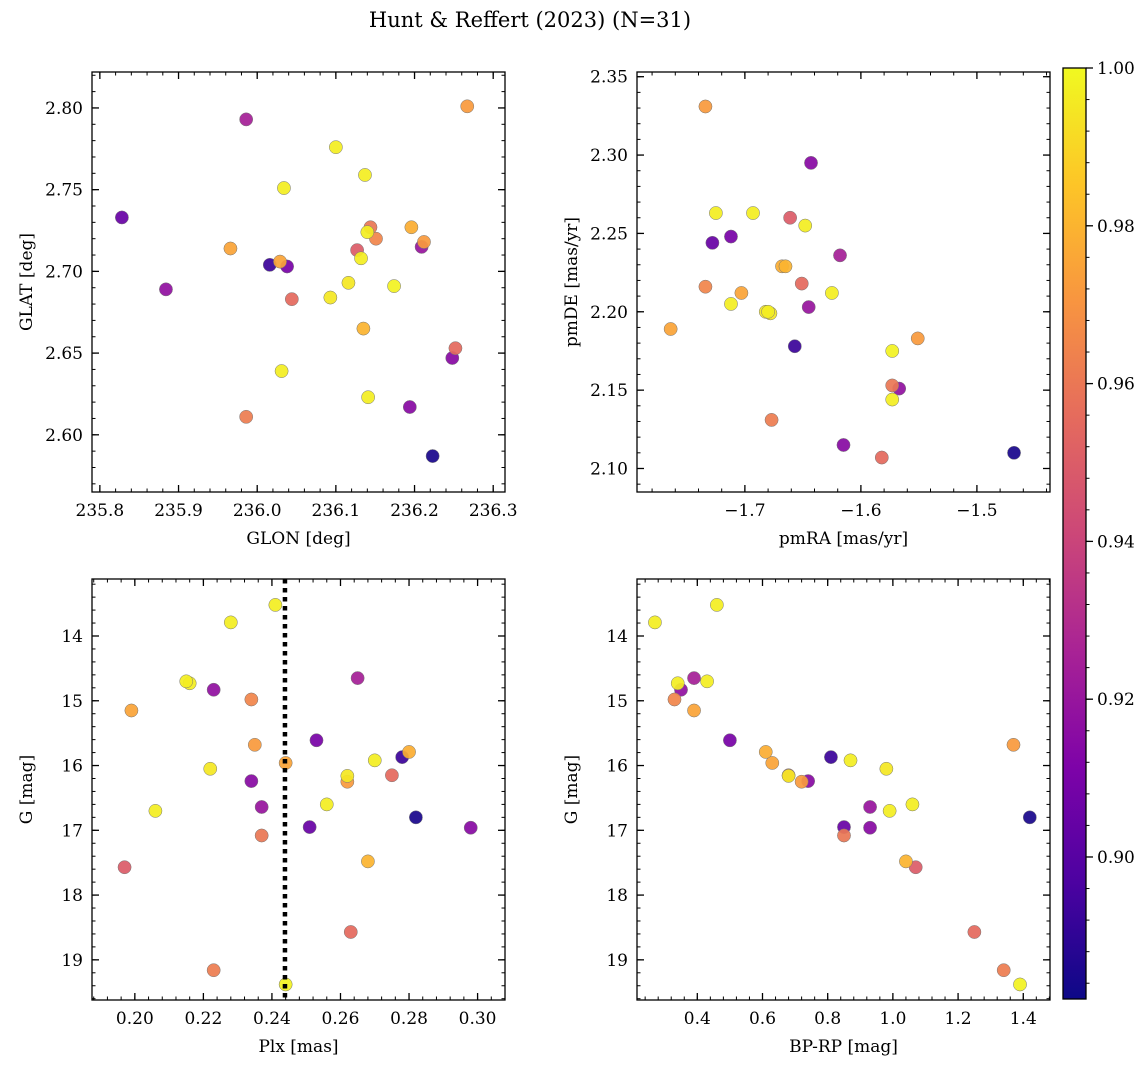  Describe the element at coordinates (27, 282) in the screenshot. I see `y-axis-label: GLAT [deg]` at that location.